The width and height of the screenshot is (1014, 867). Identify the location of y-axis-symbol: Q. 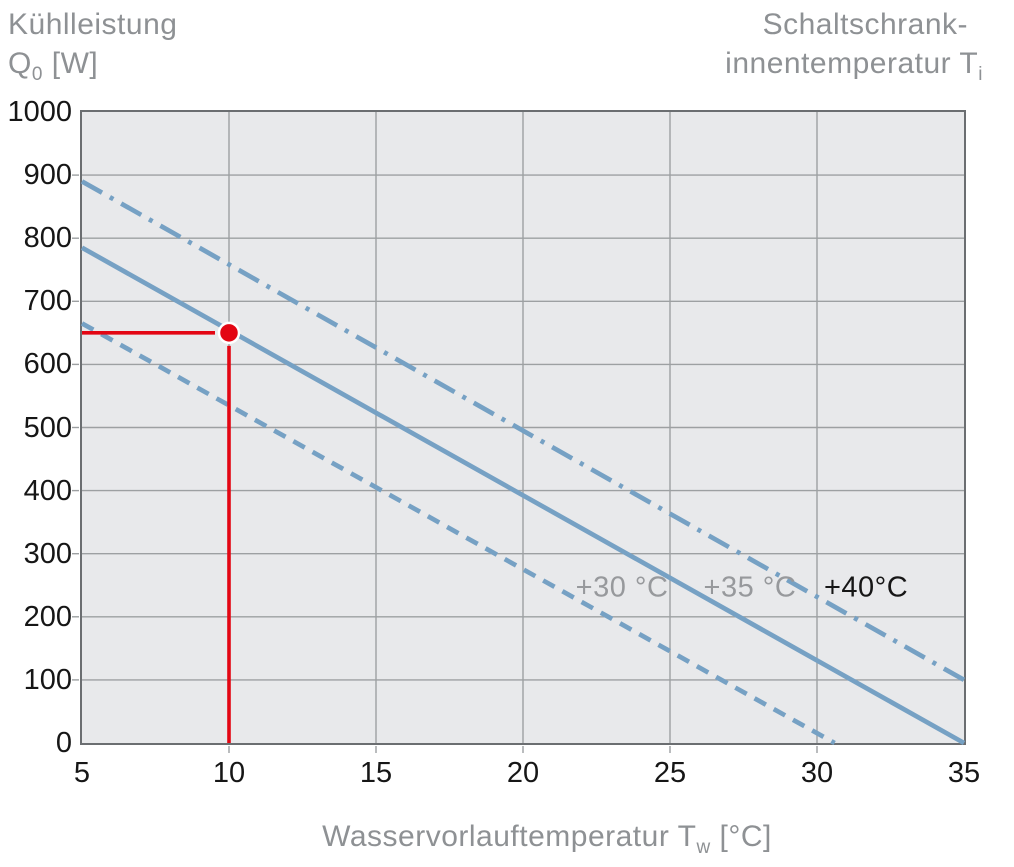
(20, 63).